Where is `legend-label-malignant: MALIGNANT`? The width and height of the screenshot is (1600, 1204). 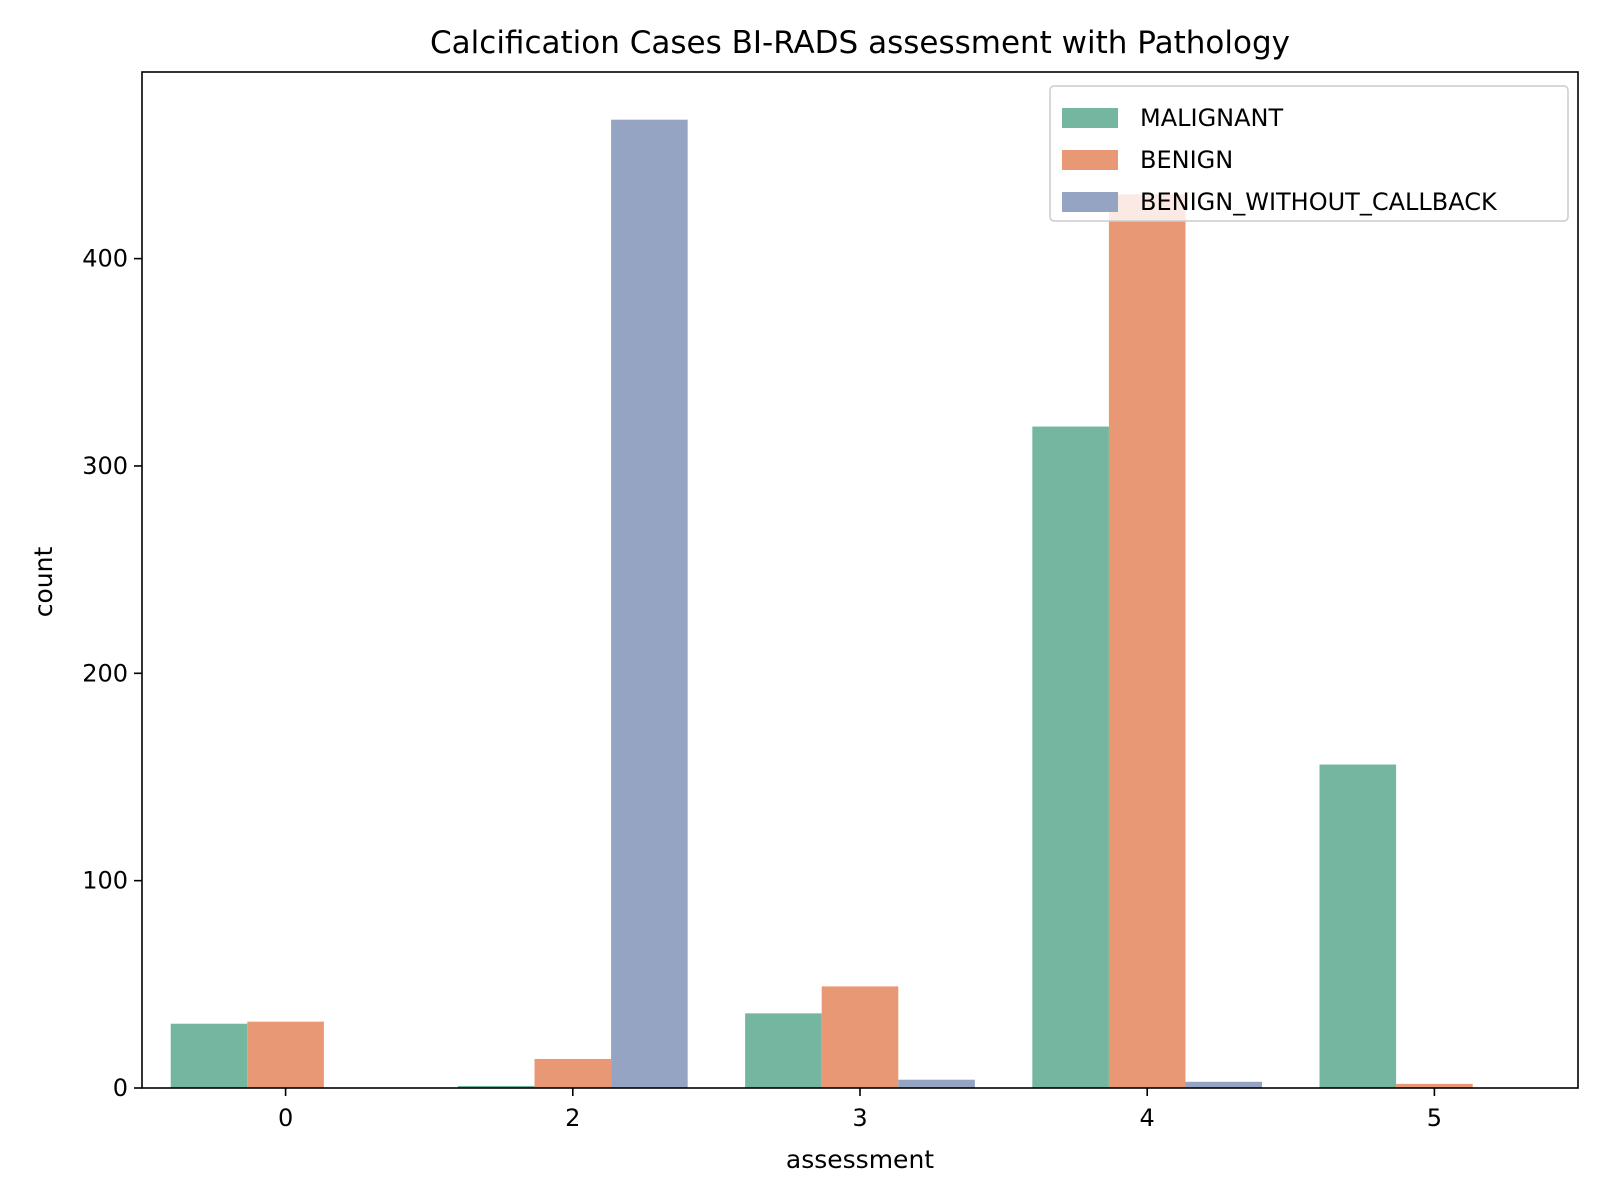
legend-label-malignant: MALIGNANT is located at coordinates (1211, 118).